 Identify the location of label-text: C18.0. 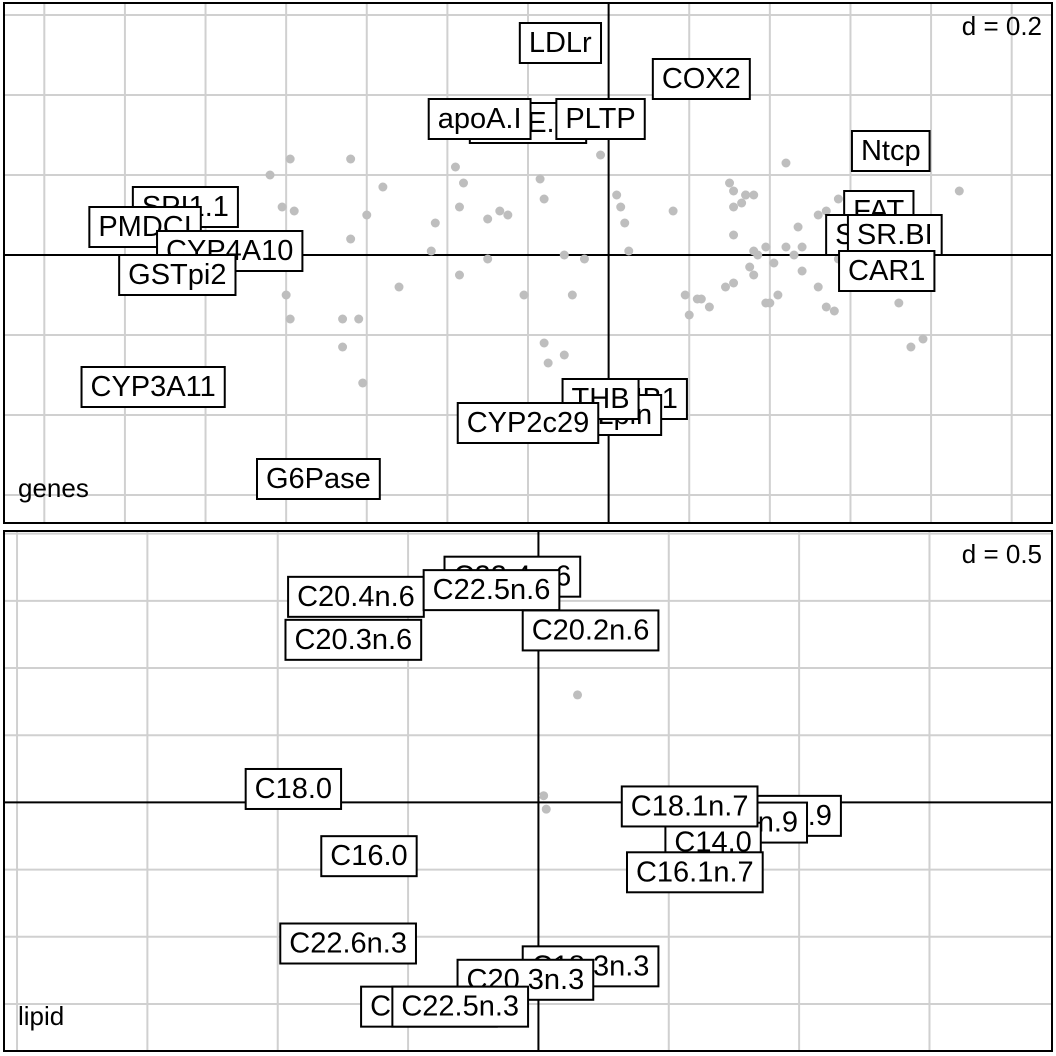
(293, 789).